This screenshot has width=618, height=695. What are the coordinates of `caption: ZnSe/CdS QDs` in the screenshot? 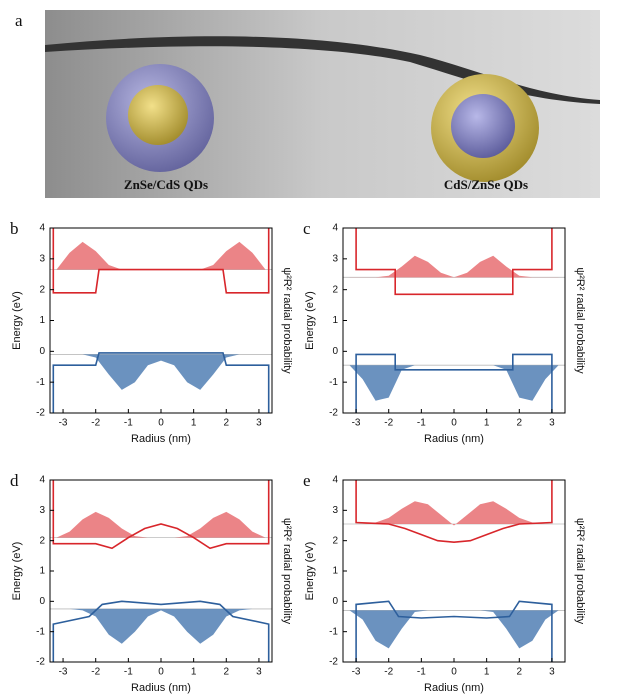 It's located at (166, 184).